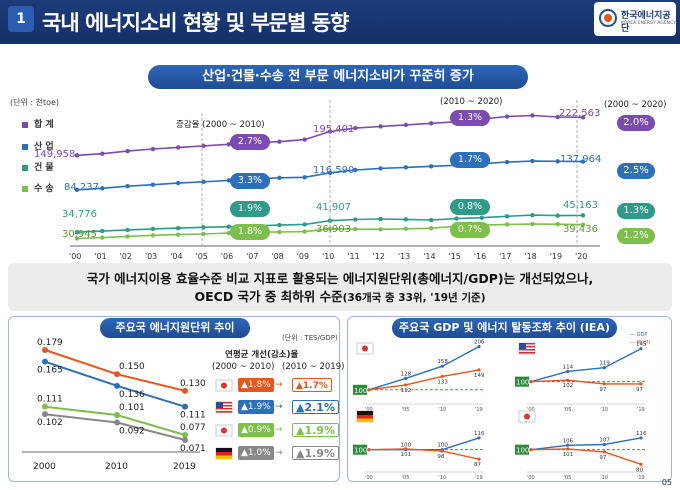 This screenshot has height=490, width=680. Describe the element at coordinates (227, 256) in the screenshot. I see `x-tick-label: '06` at that location.